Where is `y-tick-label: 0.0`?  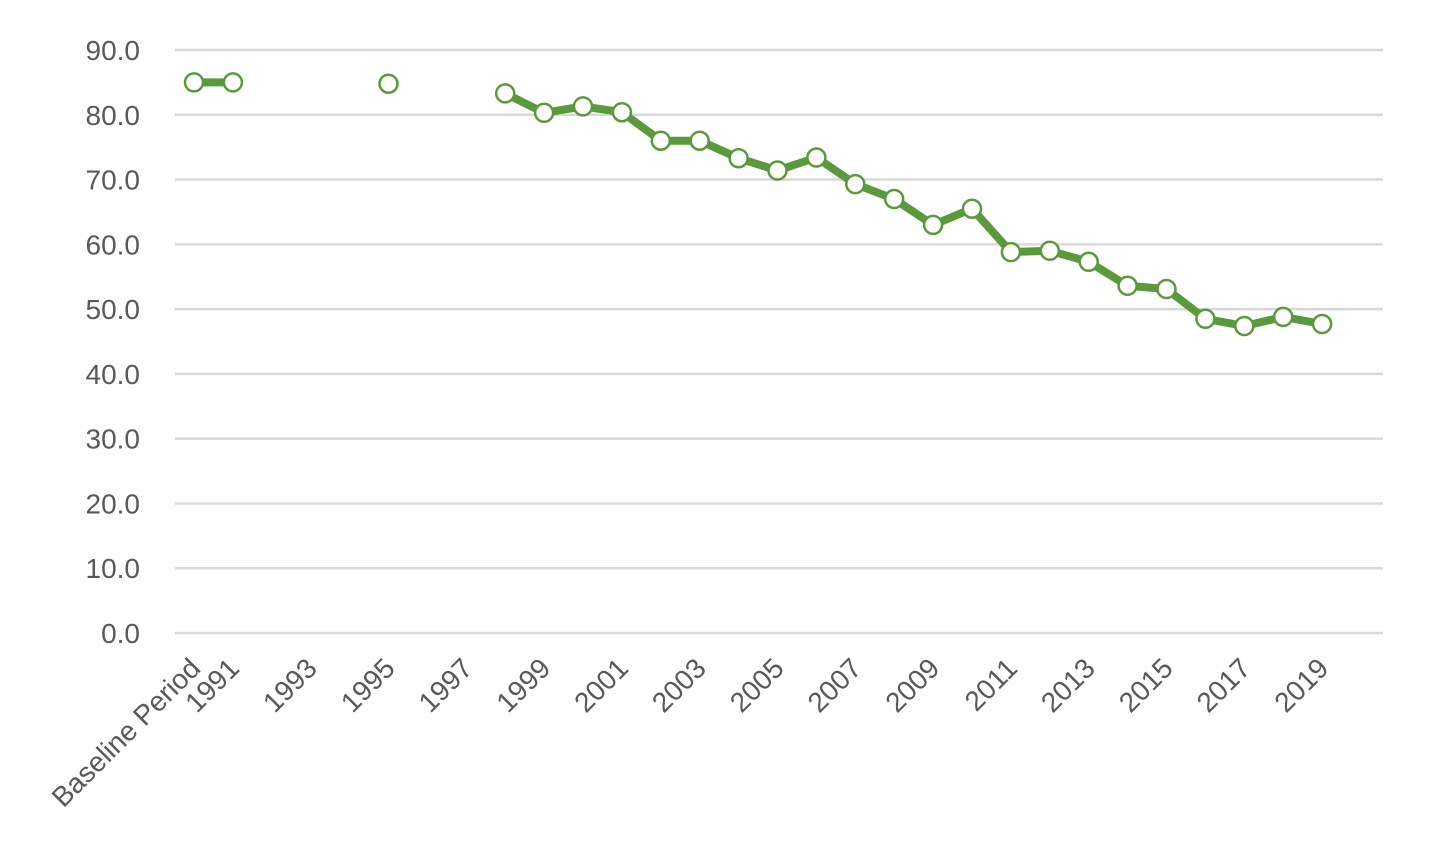 y-tick-label: 0.0 is located at coordinates (120, 633).